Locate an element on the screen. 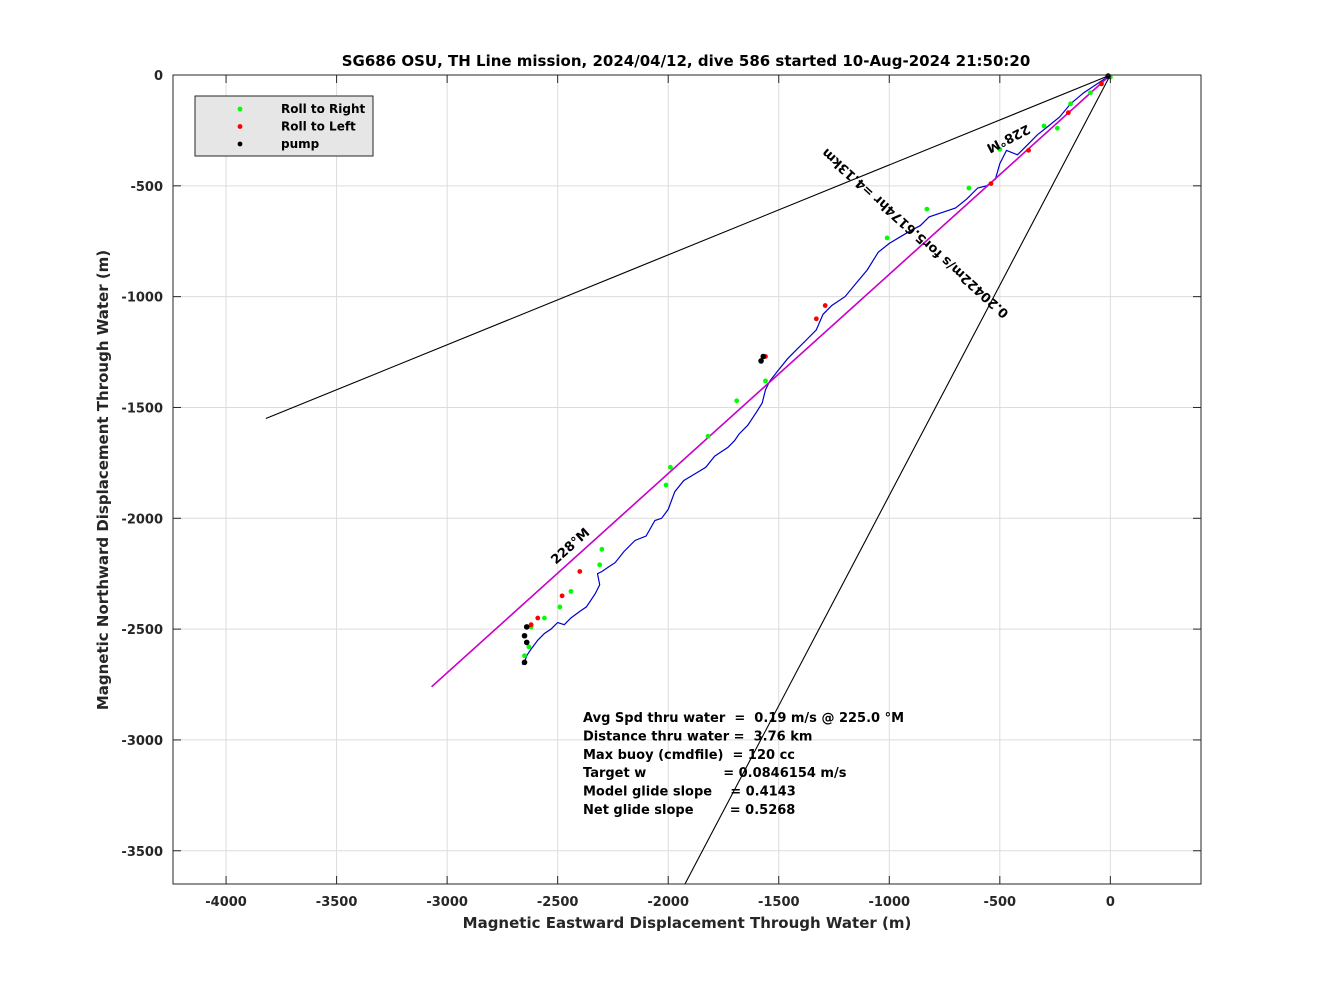 Image resolution: width=1328 pixels, height=996 pixels. stats-line: Distance thru water = 3.76 km is located at coordinates (697, 736).